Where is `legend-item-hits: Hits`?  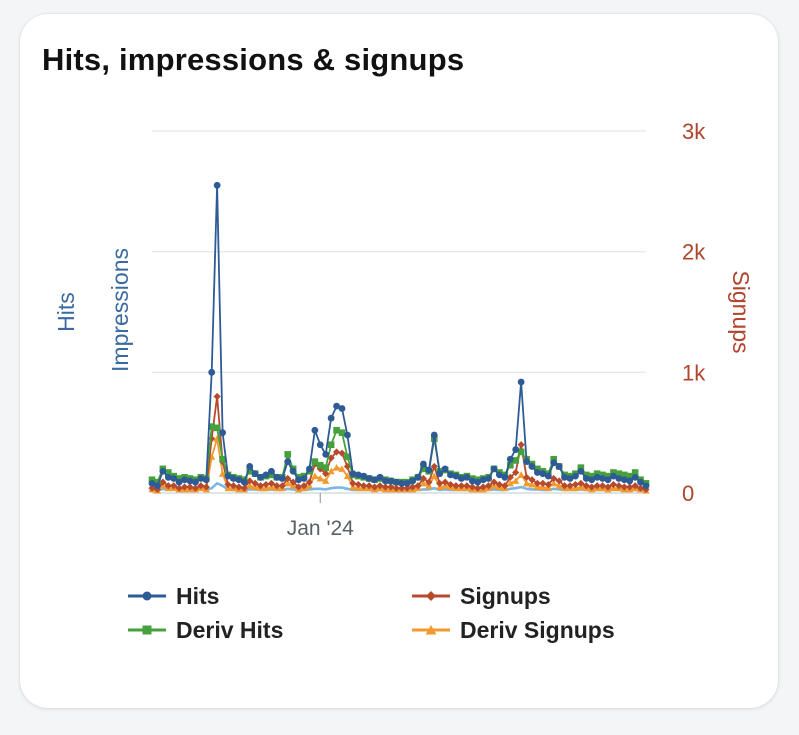 legend-item-hits: Hits is located at coordinates (173, 596).